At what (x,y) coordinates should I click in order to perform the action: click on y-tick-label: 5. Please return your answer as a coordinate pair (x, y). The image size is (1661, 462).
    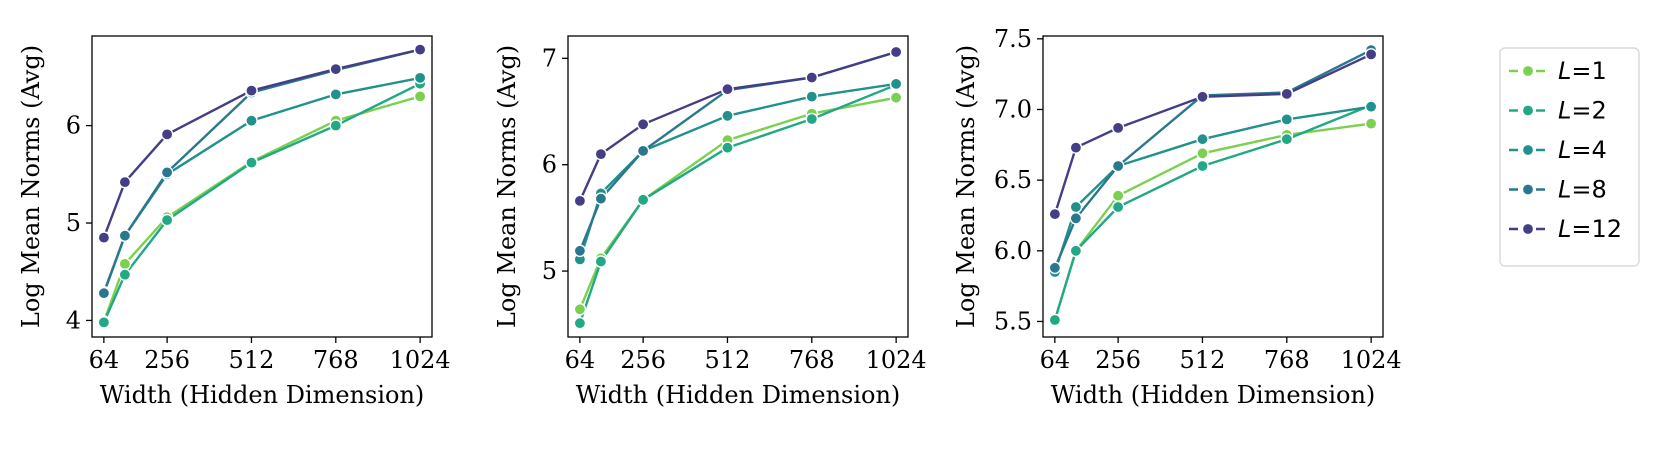
    Looking at the image, I should click on (549, 271).